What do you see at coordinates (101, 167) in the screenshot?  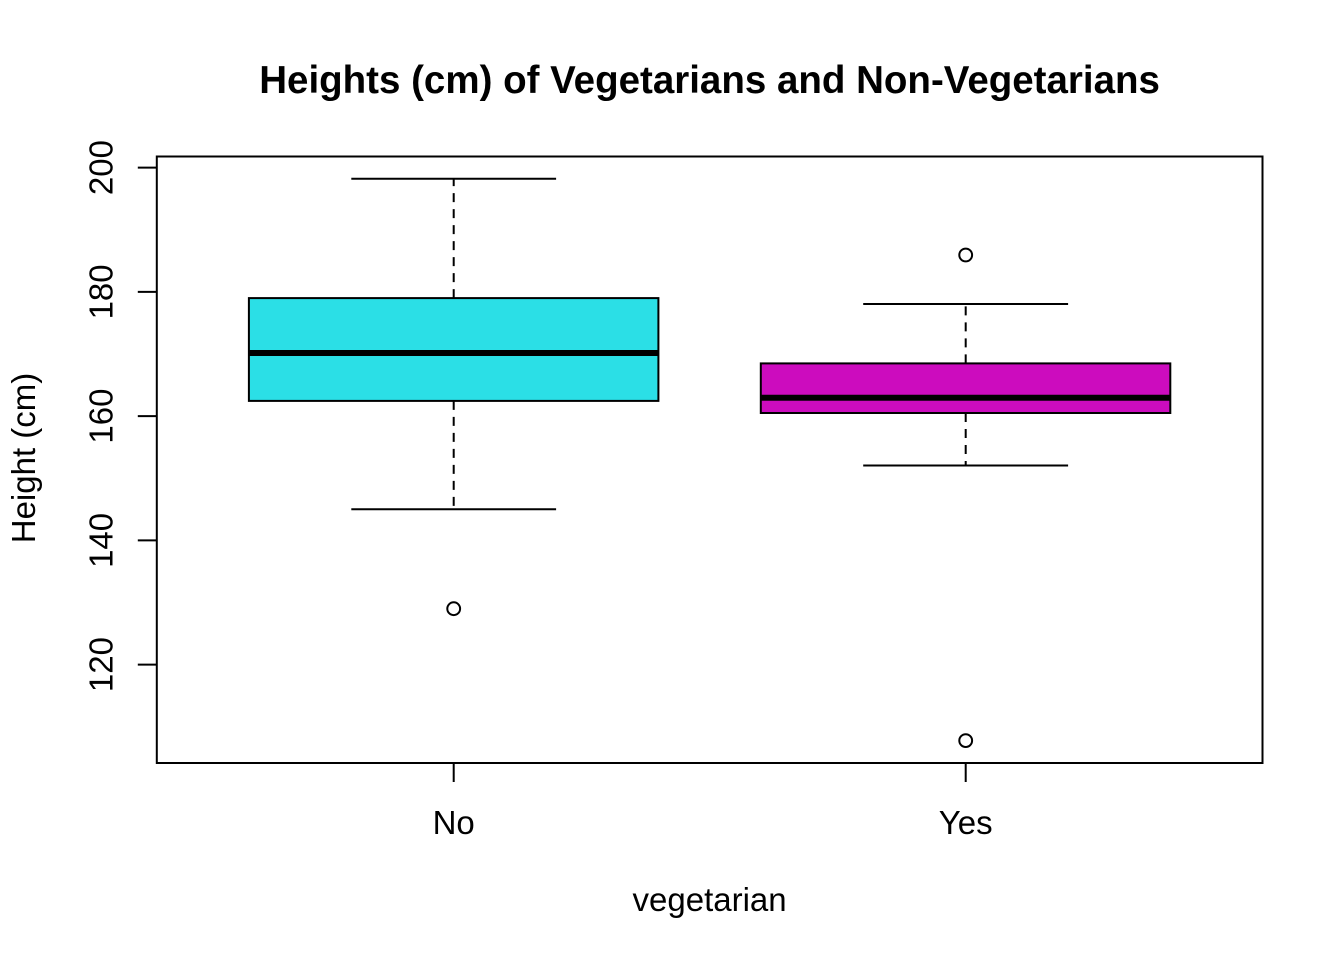 I see `svg-text: 200` at bounding box center [101, 167].